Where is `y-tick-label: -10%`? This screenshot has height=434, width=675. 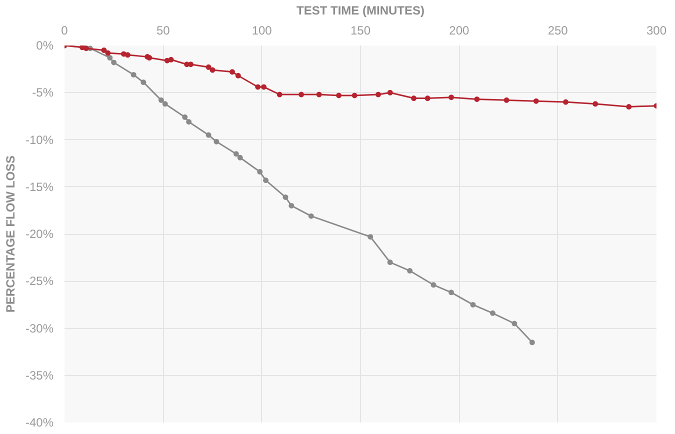 y-tick-label: -10% is located at coordinates (39, 139).